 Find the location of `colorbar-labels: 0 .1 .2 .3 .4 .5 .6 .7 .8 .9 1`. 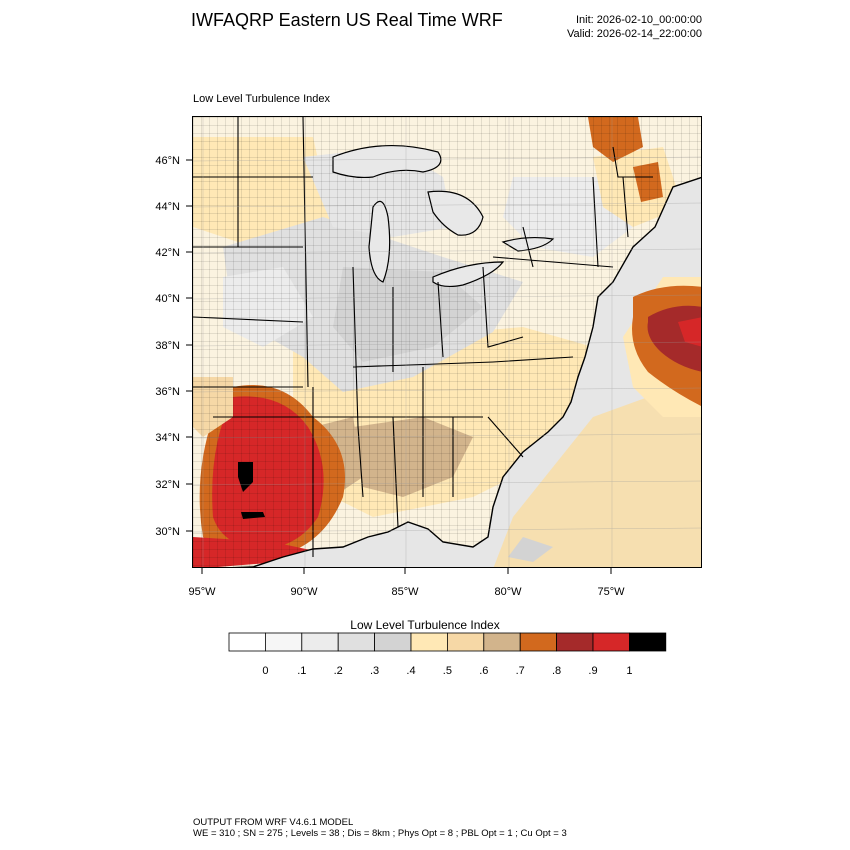

colorbar-labels: 0 .1 .2 .3 .4 .5 .6 .7 .8 .9 1 is located at coordinates (447, 671).